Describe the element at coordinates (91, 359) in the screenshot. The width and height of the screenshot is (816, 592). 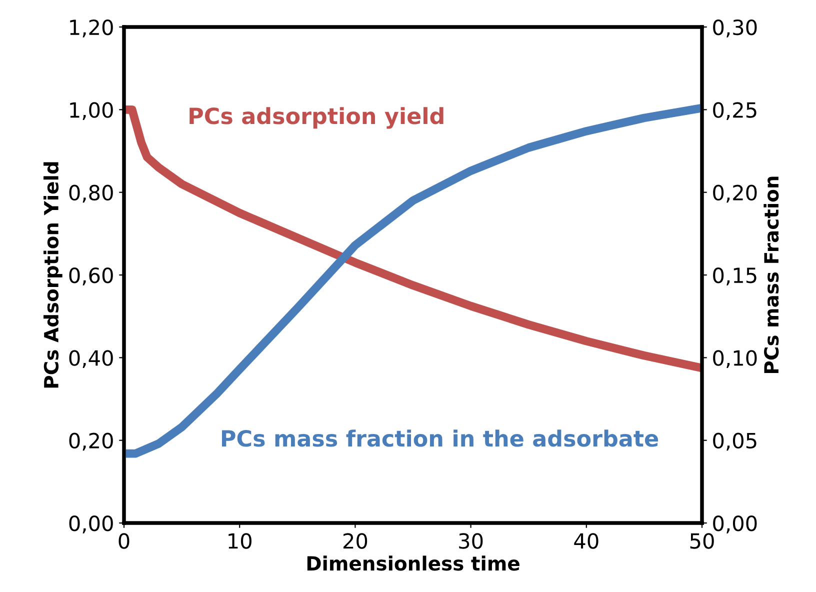
I see `y-tick-label: 0,40` at that location.